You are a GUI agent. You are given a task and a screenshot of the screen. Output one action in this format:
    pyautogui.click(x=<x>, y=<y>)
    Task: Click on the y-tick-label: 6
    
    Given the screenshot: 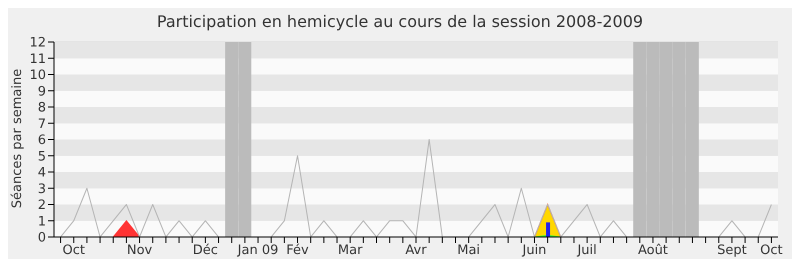 What is the action you would take?
    pyautogui.click(x=42, y=140)
    